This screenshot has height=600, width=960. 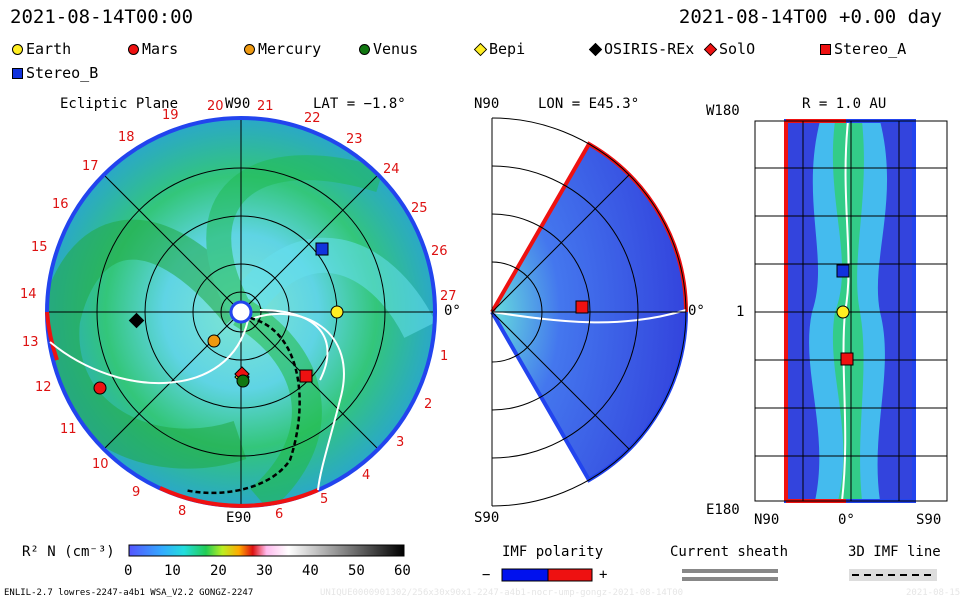 What do you see at coordinates (68, 429) in the screenshot?
I see `sector-11: 11` at bounding box center [68, 429].